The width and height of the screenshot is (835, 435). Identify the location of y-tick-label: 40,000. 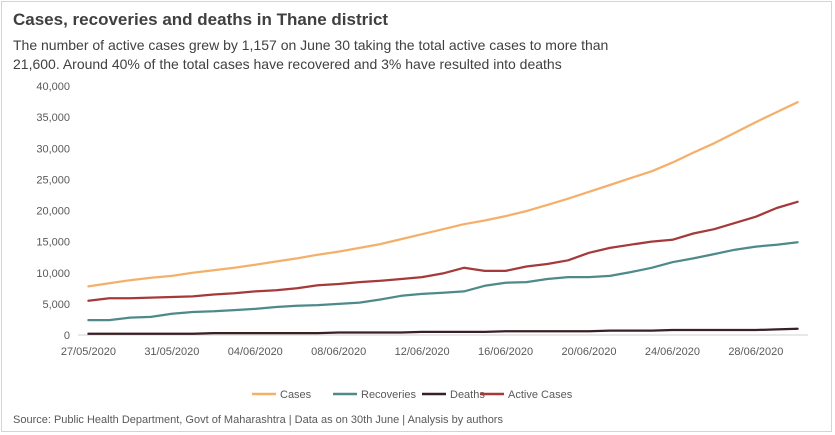
(53, 87).